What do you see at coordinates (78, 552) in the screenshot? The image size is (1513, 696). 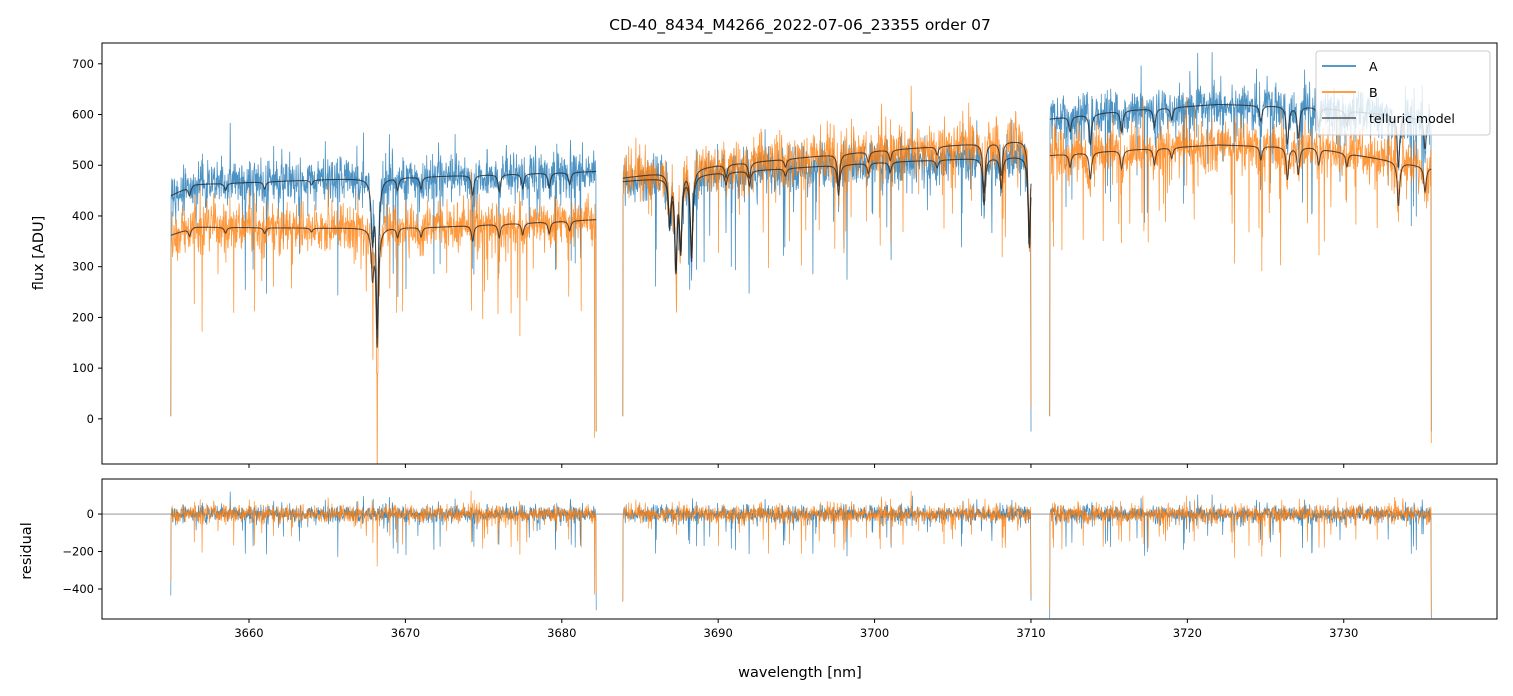 I see `residual-y-tick-label: −200` at bounding box center [78, 552].